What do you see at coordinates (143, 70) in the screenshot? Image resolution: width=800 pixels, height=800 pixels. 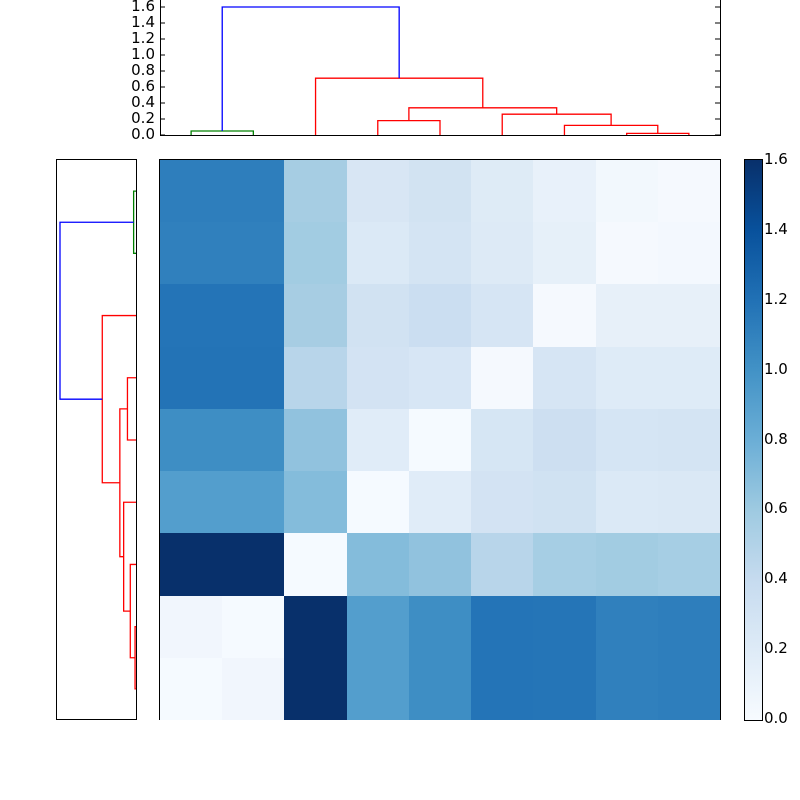 I see `ytick-label: 0.8` at bounding box center [143, 70].